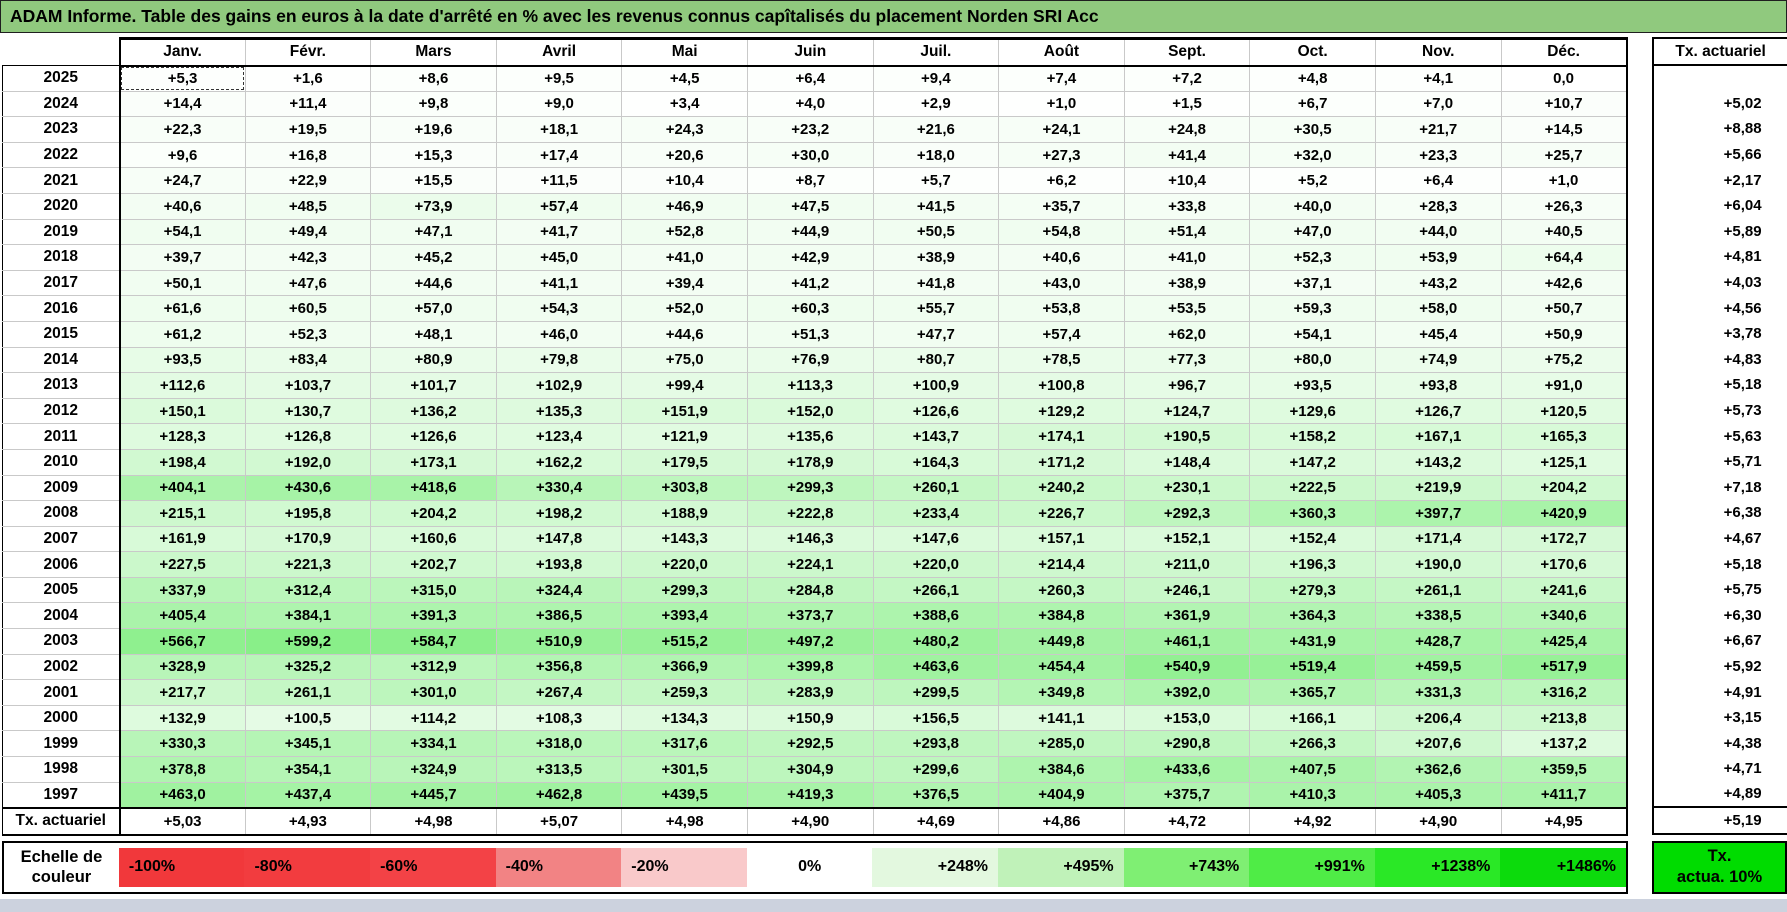  I want to click on gain-cell-2013-7: +100,9, so click(936, 385).